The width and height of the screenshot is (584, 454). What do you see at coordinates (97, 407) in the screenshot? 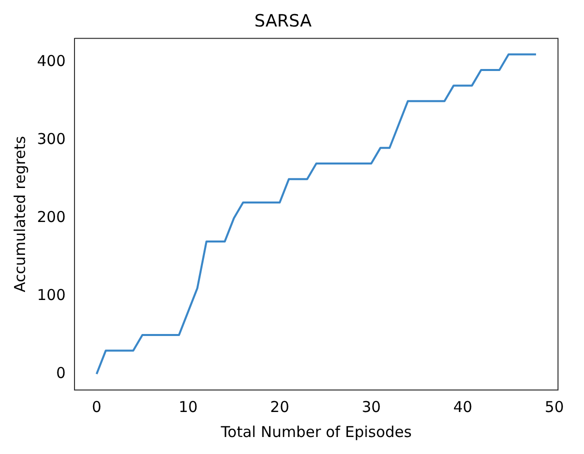
I see `x-tick-label: 0` at bounding box center [97, 407].